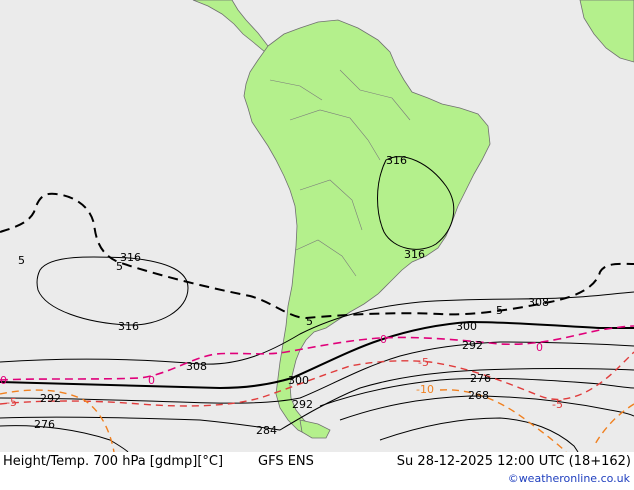 The width and height of the screenshot is (634, 490). I want to click on contour-276-east, so click(476, 392).